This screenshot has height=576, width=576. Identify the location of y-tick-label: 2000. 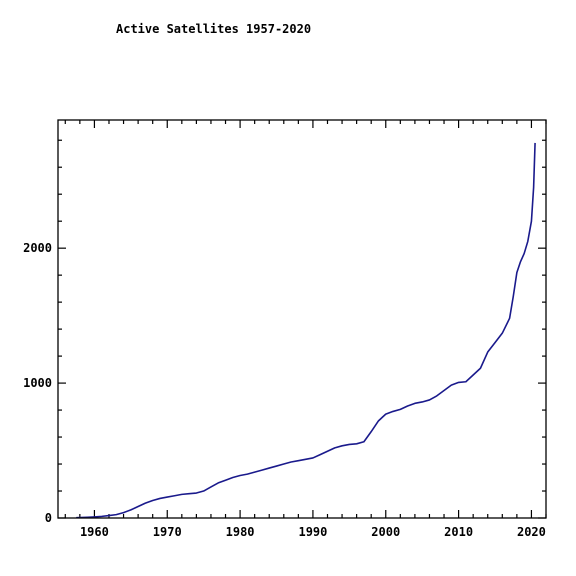
(37, 248).